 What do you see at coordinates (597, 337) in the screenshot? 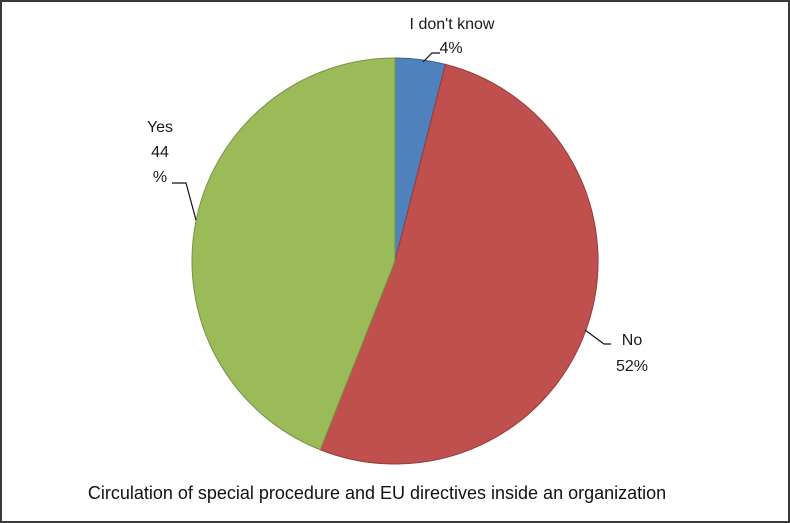
I see `leader-line-no` at bounding box center [597, 337].